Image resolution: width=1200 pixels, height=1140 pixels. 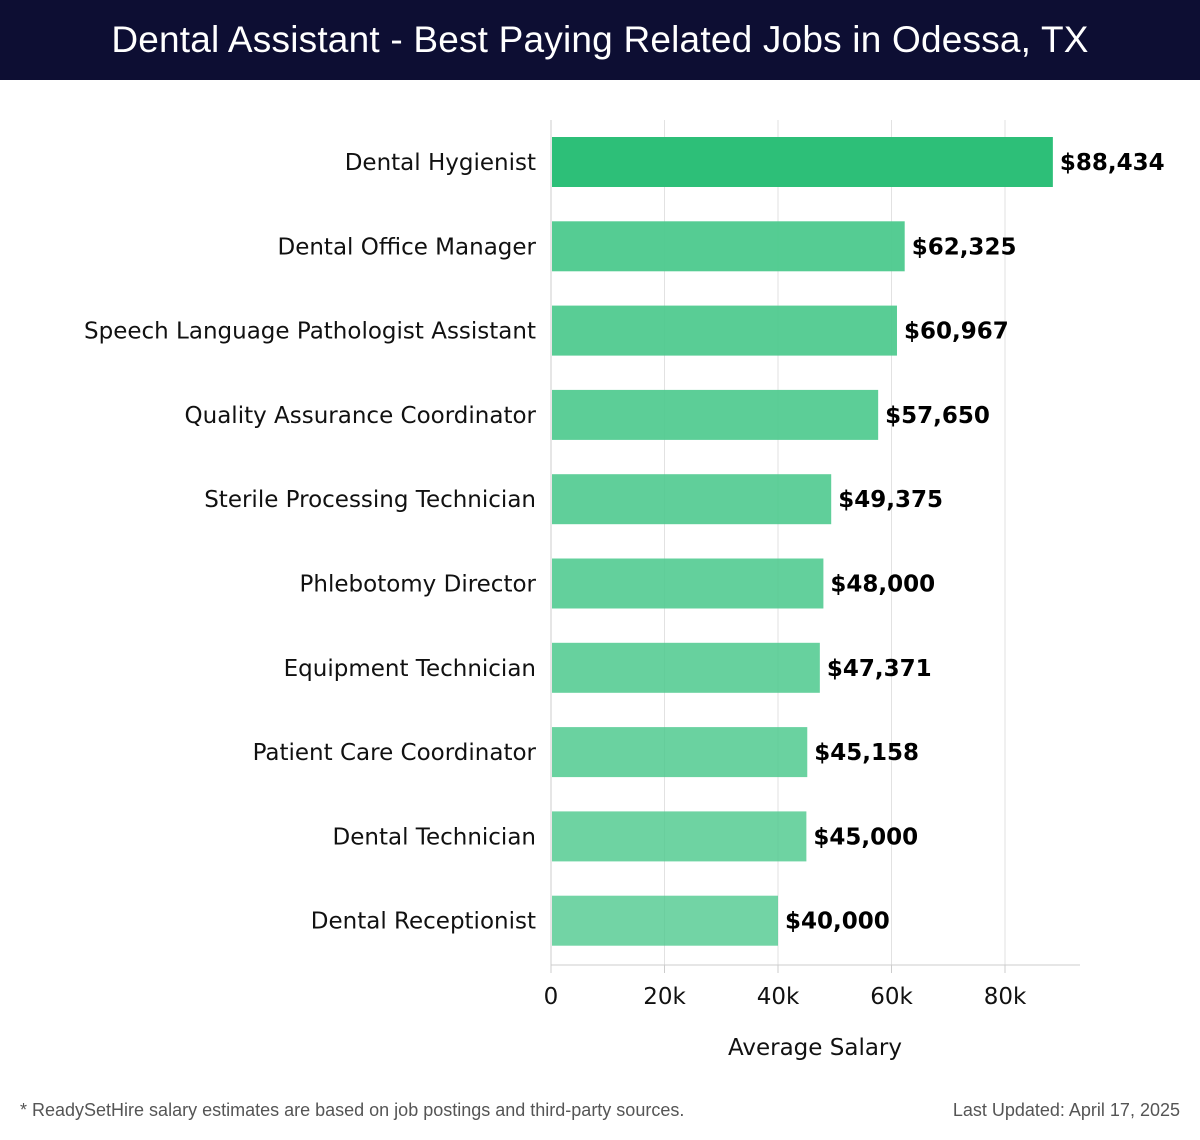 I want to click on x-tick-label: 20k, so click(x=664, y=997).